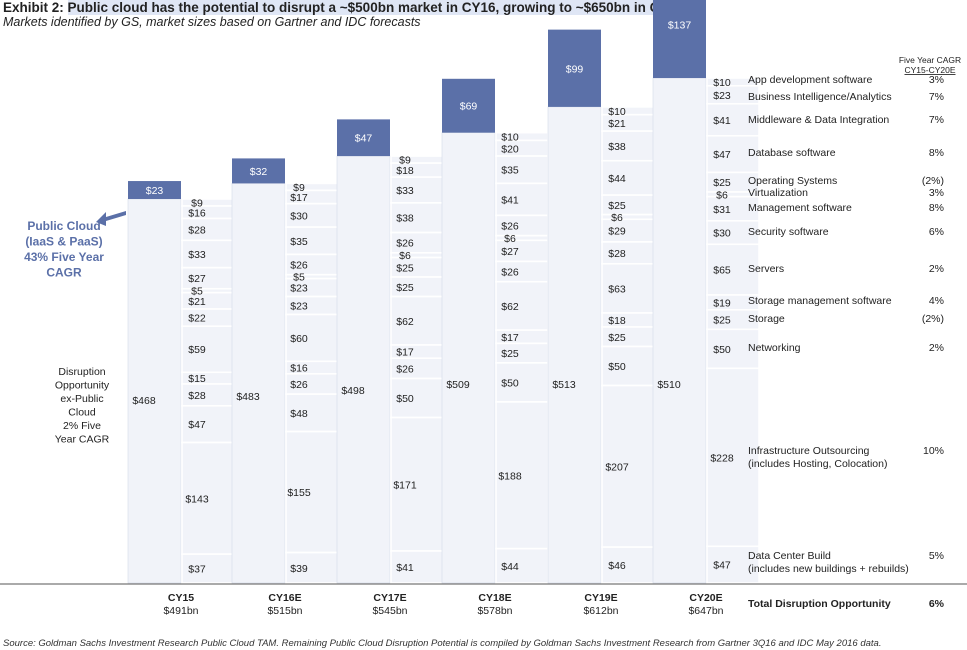  What do you see at coordinates (669, 385) in the screenshot?
I see `disruption-value-label: $510` at bounding box center [669, 385].